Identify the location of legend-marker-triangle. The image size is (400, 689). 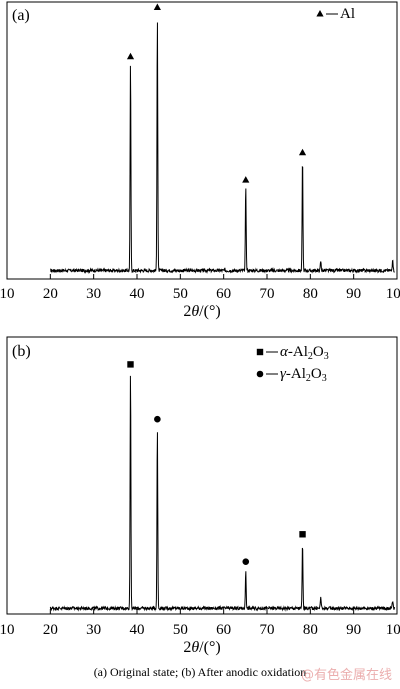
(320, 13).